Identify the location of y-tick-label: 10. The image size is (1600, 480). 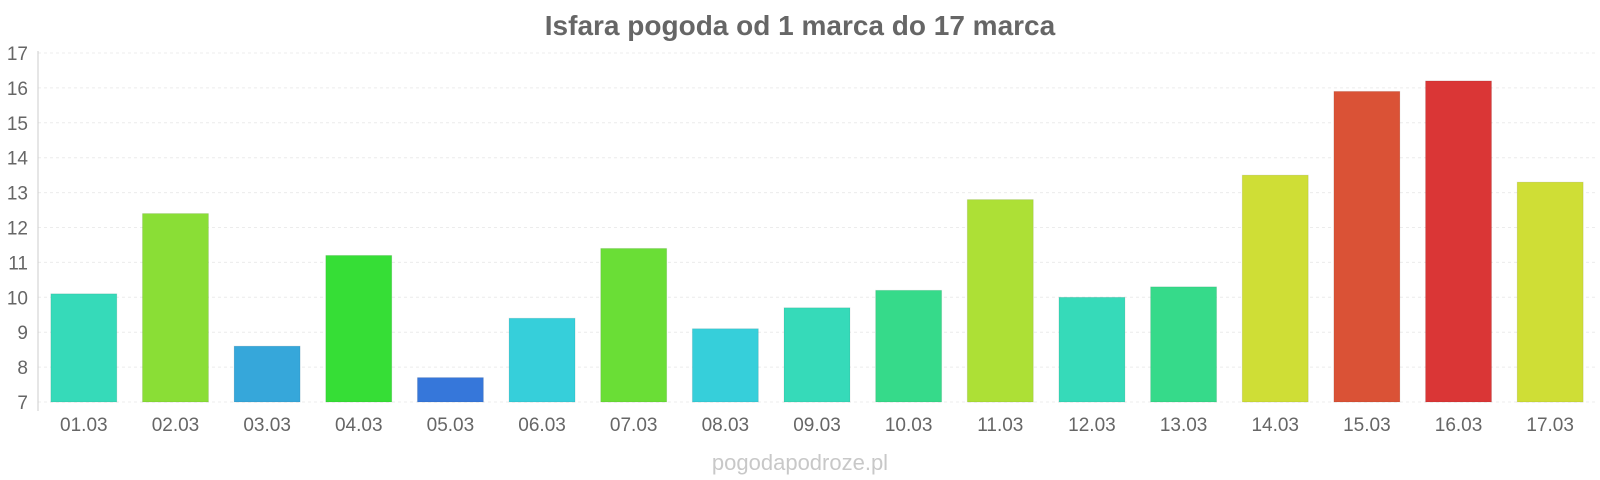
(17, 298).